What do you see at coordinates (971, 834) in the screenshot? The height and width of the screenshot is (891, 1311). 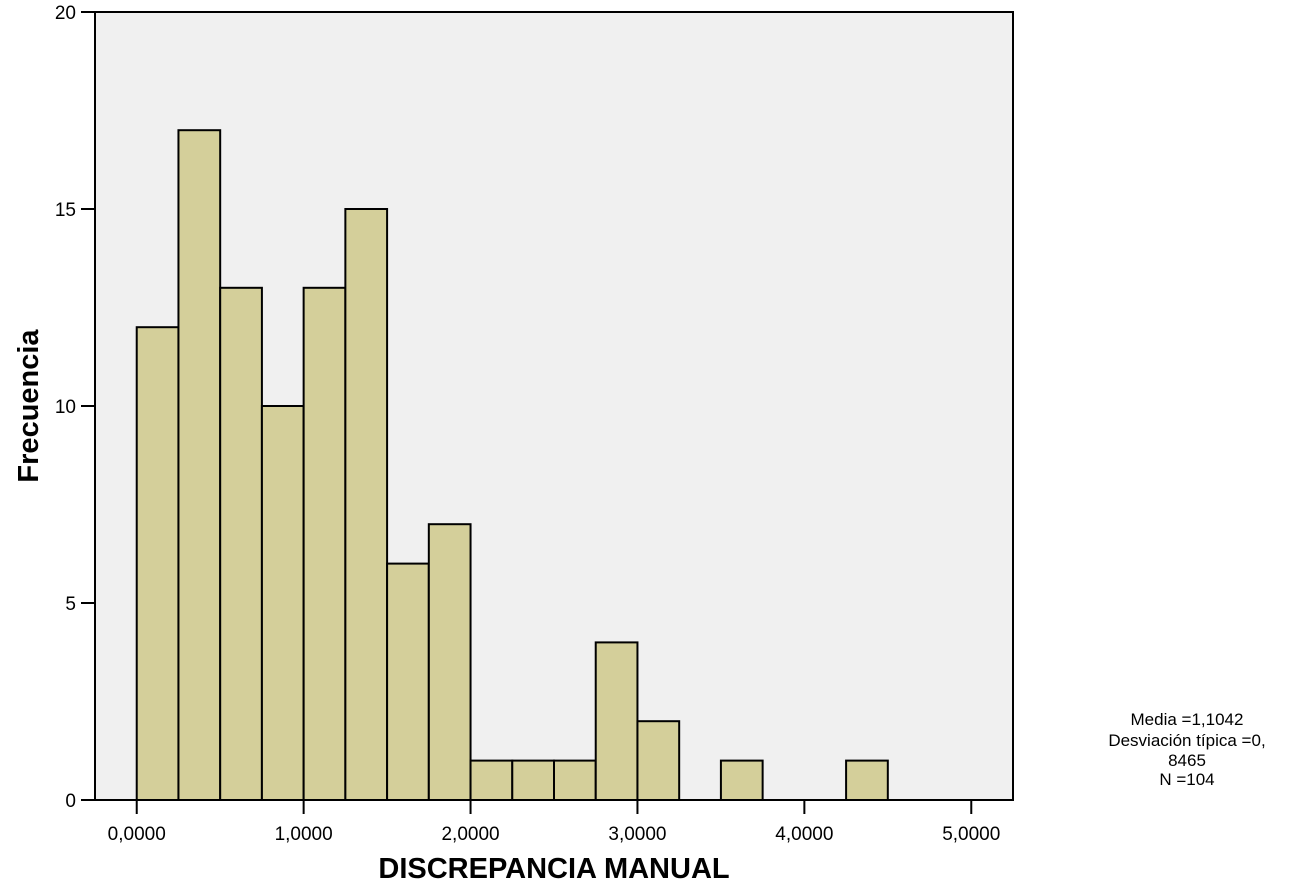 I see `x-tick-label: 5,0000` at bounding box center [971, 834].